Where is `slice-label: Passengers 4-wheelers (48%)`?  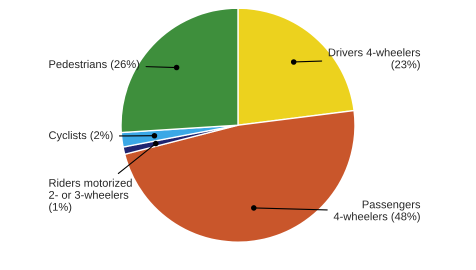
slice-label: Passengers 4-wheelers (48%) is located at coordinates (377, 211).